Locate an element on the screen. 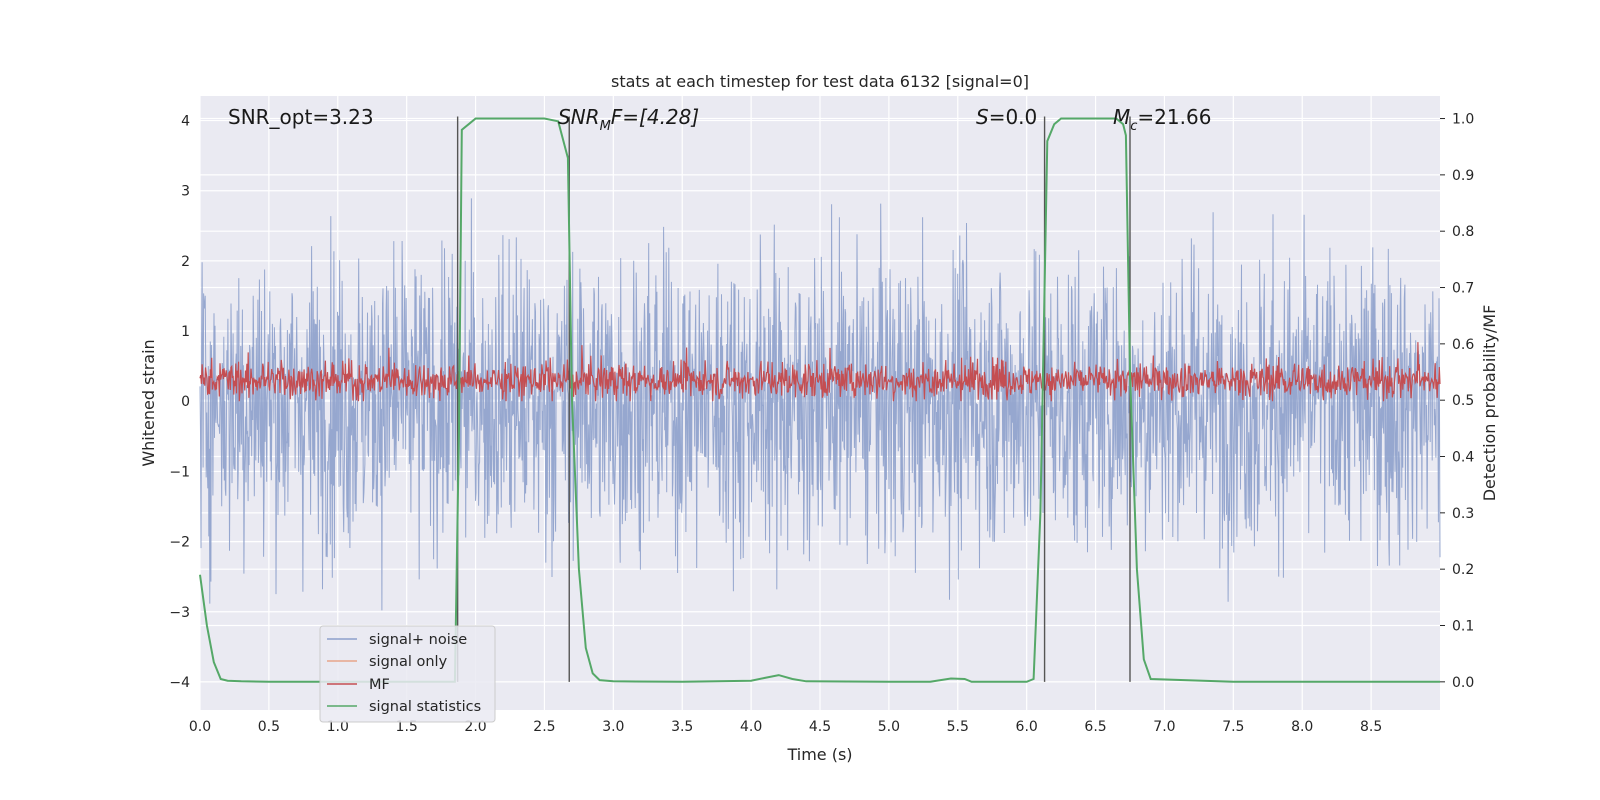  x-tick-label: 8.0 is located at coordinates (1302, 727).